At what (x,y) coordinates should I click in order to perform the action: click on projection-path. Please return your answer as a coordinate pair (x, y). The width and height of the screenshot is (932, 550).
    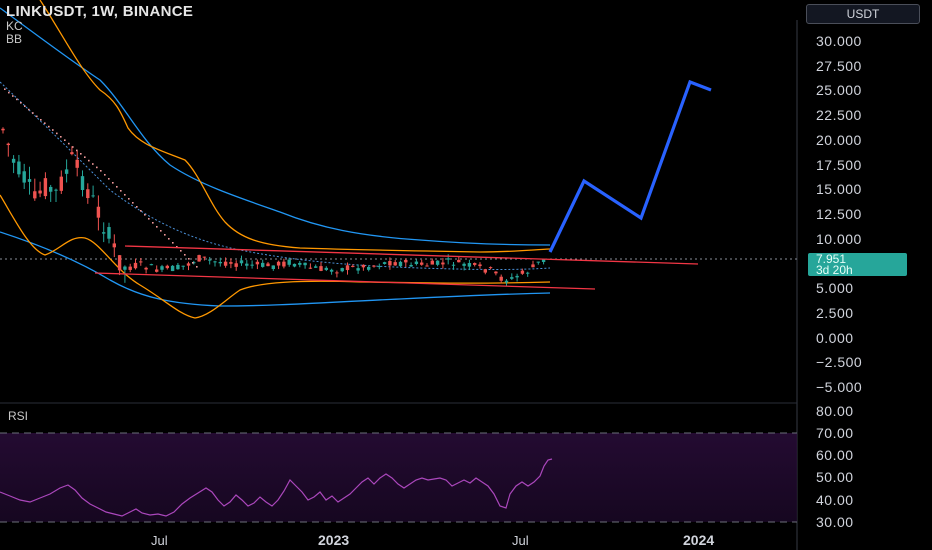
    Looking at the image, I should click on (630, 166).